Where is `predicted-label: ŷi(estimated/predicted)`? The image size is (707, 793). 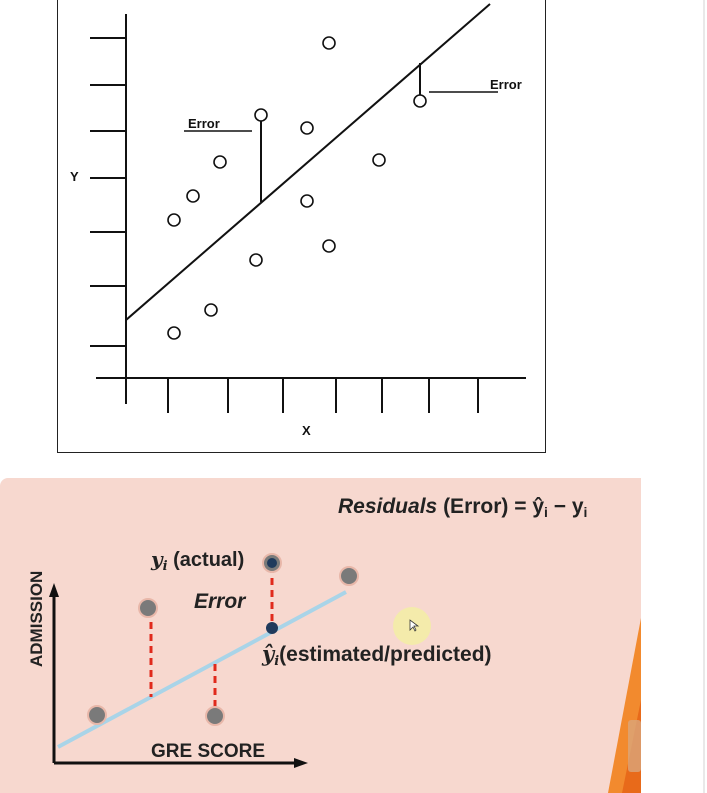
predicted-label: ŷi(estimated/predicted) is located at coordinates (376, 655).